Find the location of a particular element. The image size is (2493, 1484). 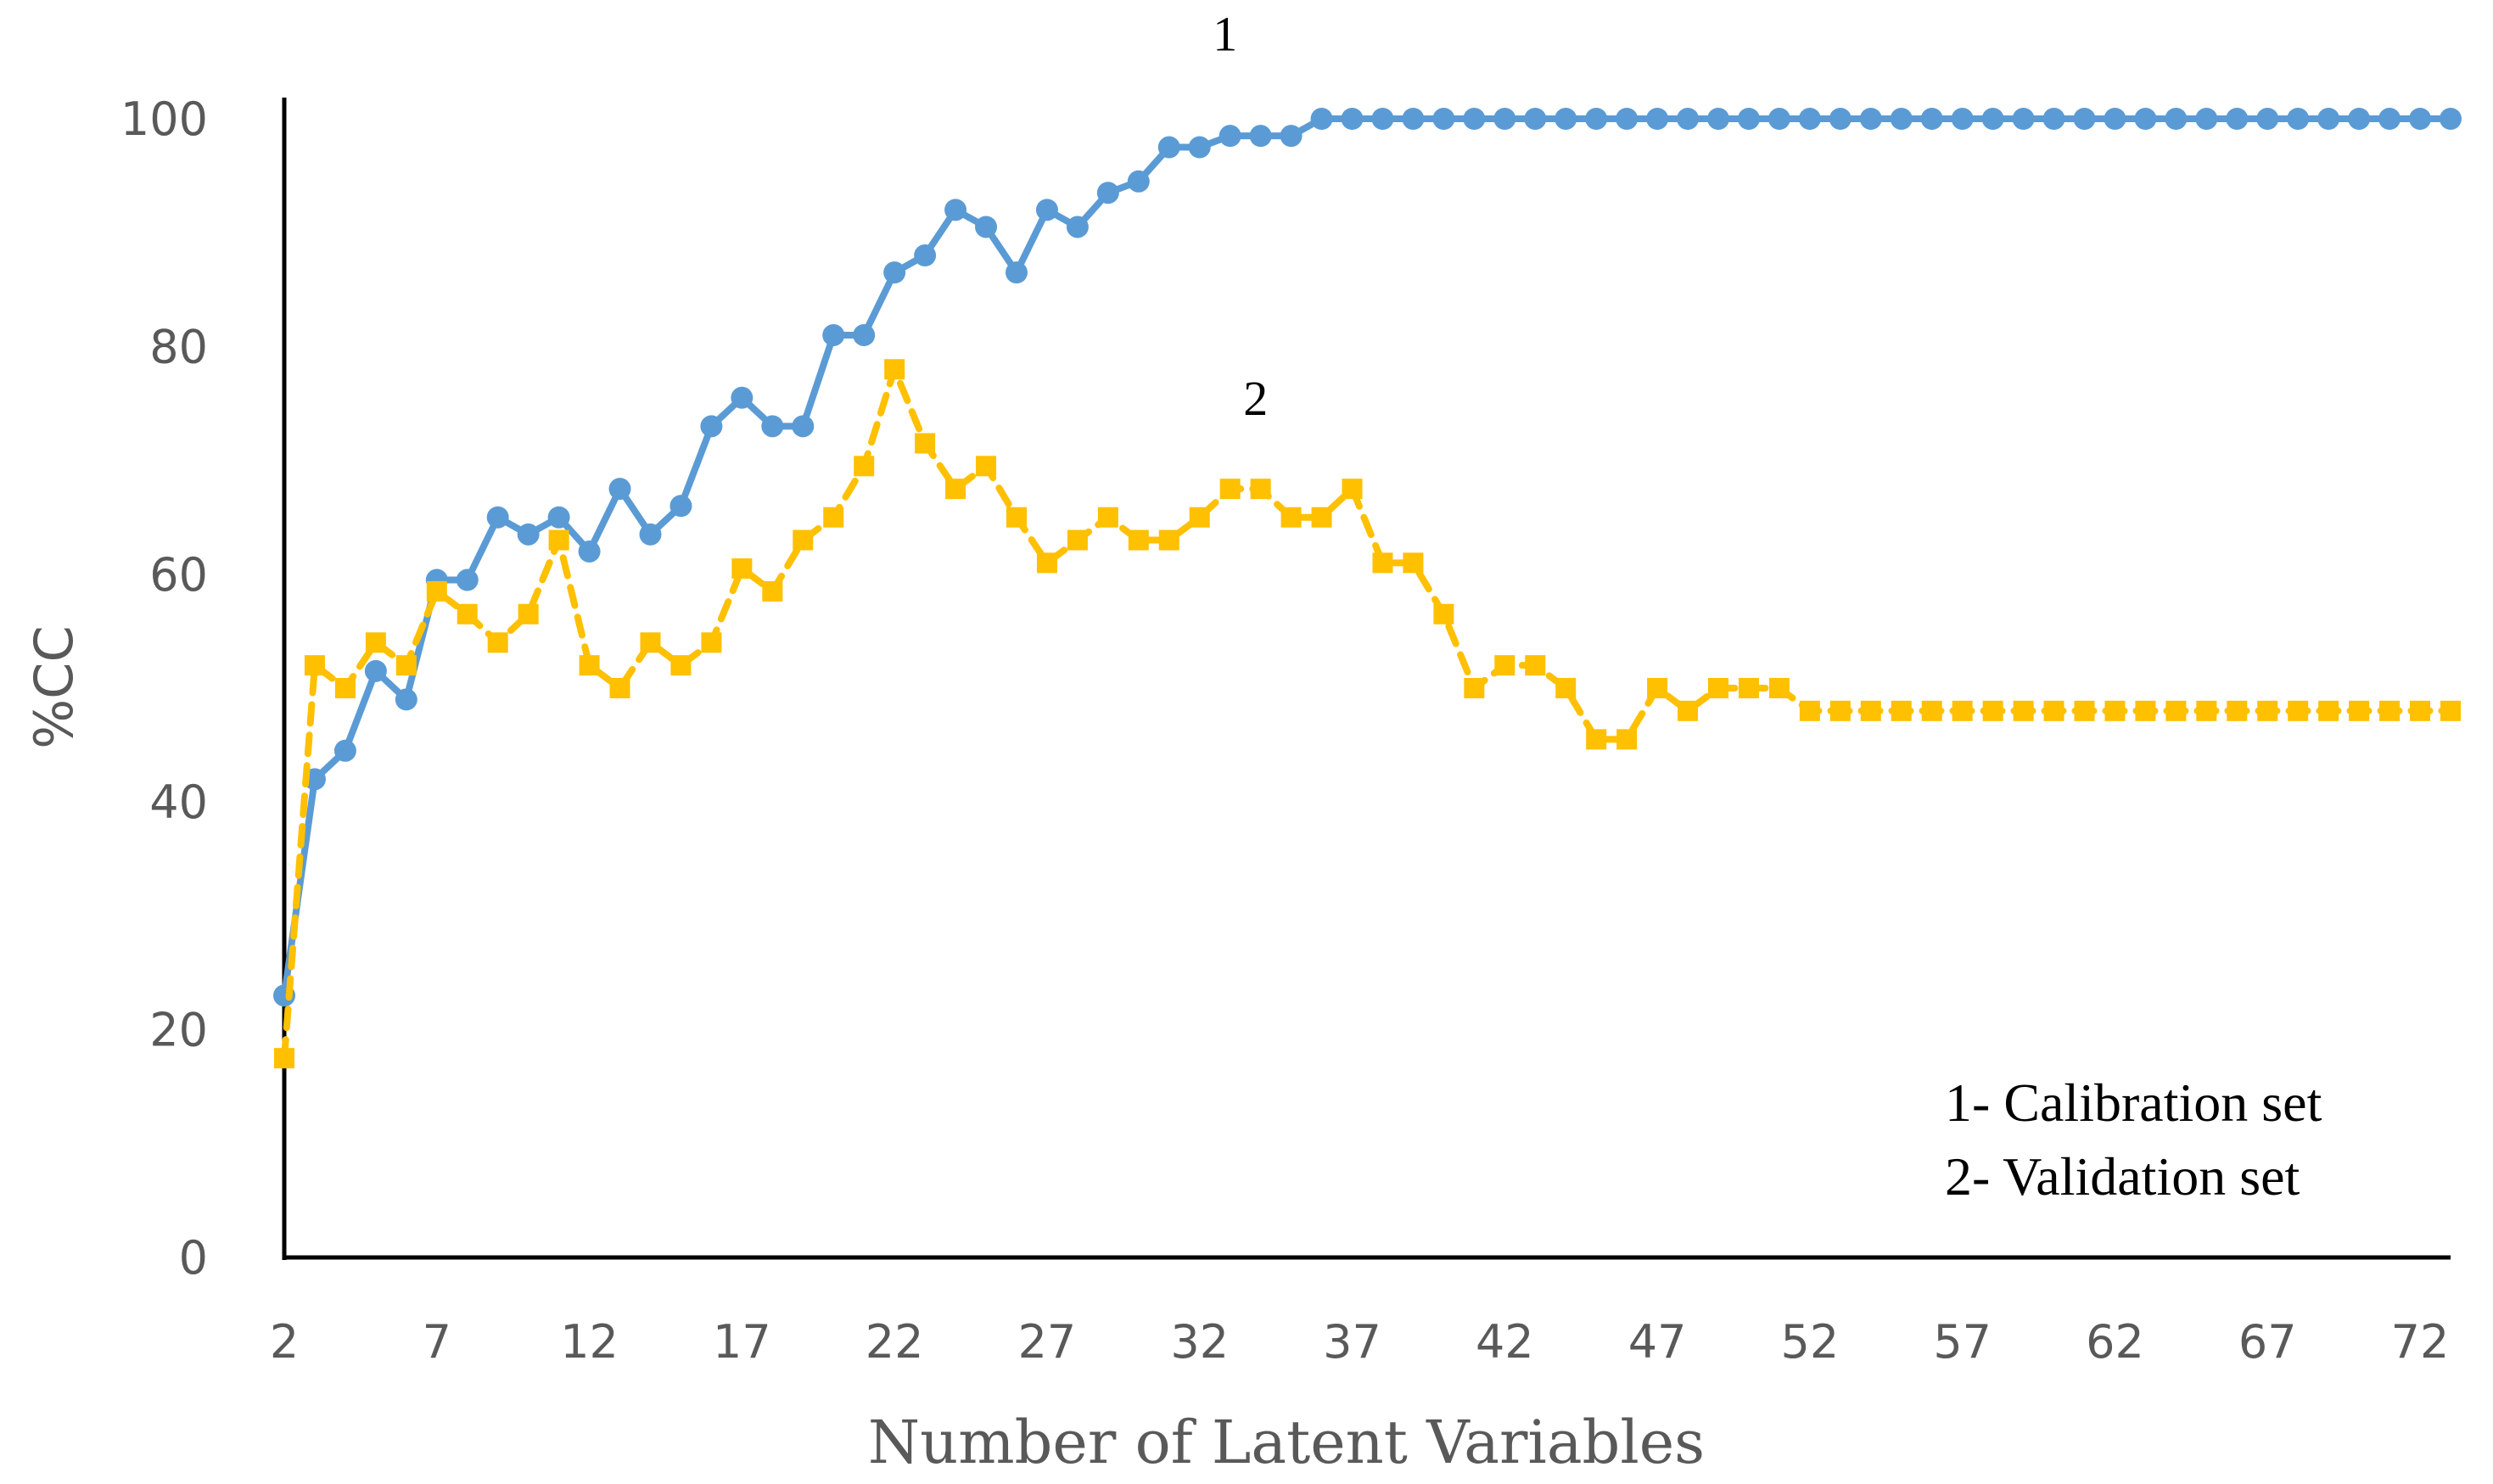

y-tick-label: 0 is located at coordinates (193, 1258).